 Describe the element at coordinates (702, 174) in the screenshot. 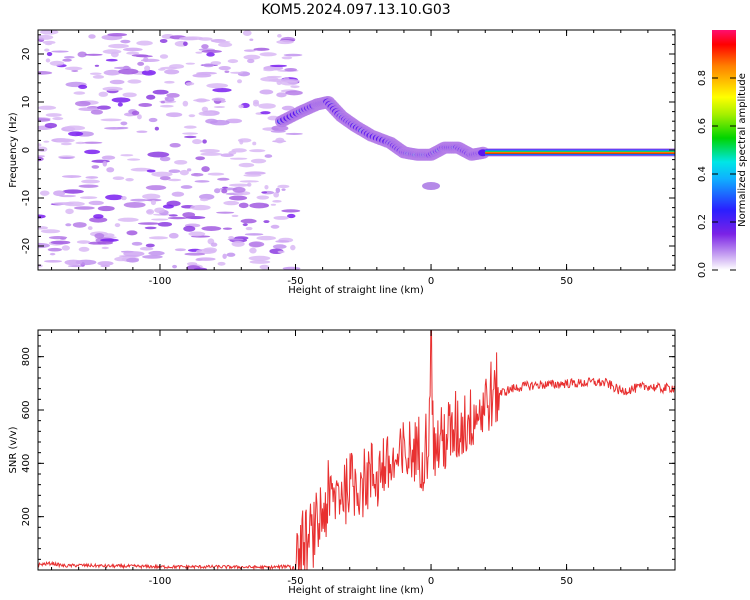

I see `colorbar-tick-label: 0.4` at that location.